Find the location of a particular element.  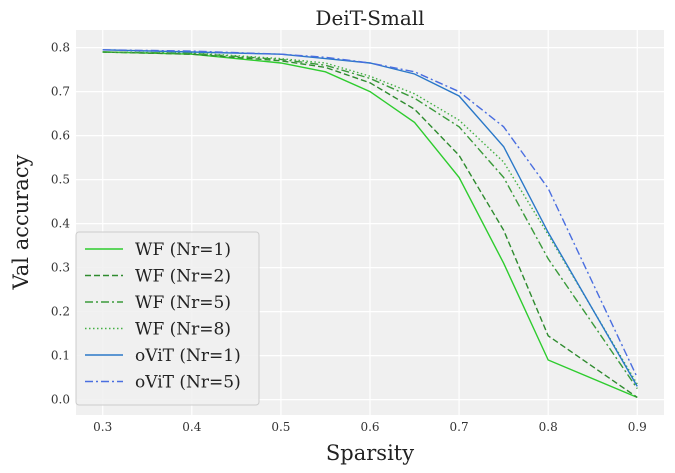

chart-title: DeiT-Small is located at coordinates (369, 18).